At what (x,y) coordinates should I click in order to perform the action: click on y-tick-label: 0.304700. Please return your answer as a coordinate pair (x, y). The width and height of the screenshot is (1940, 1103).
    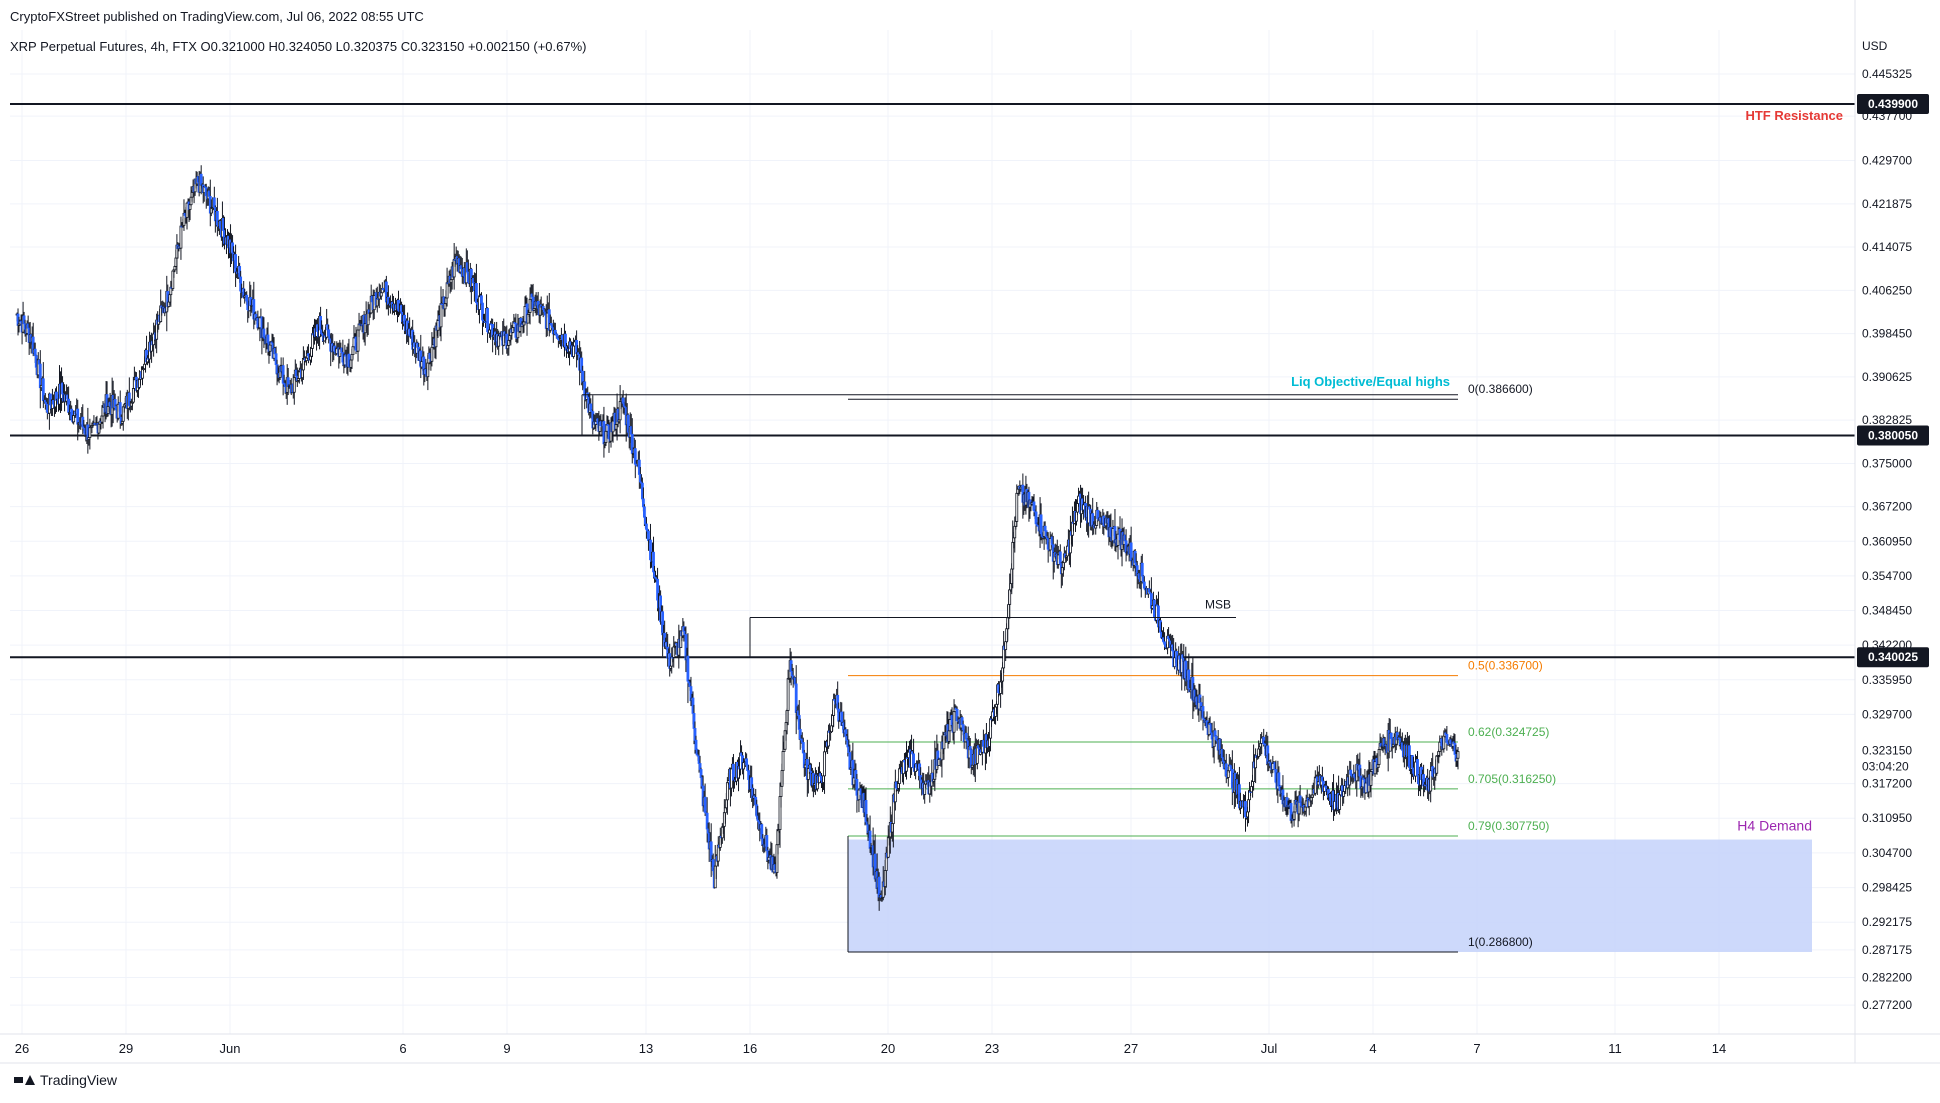
    Looking at the image, I should click on (1887, 853).